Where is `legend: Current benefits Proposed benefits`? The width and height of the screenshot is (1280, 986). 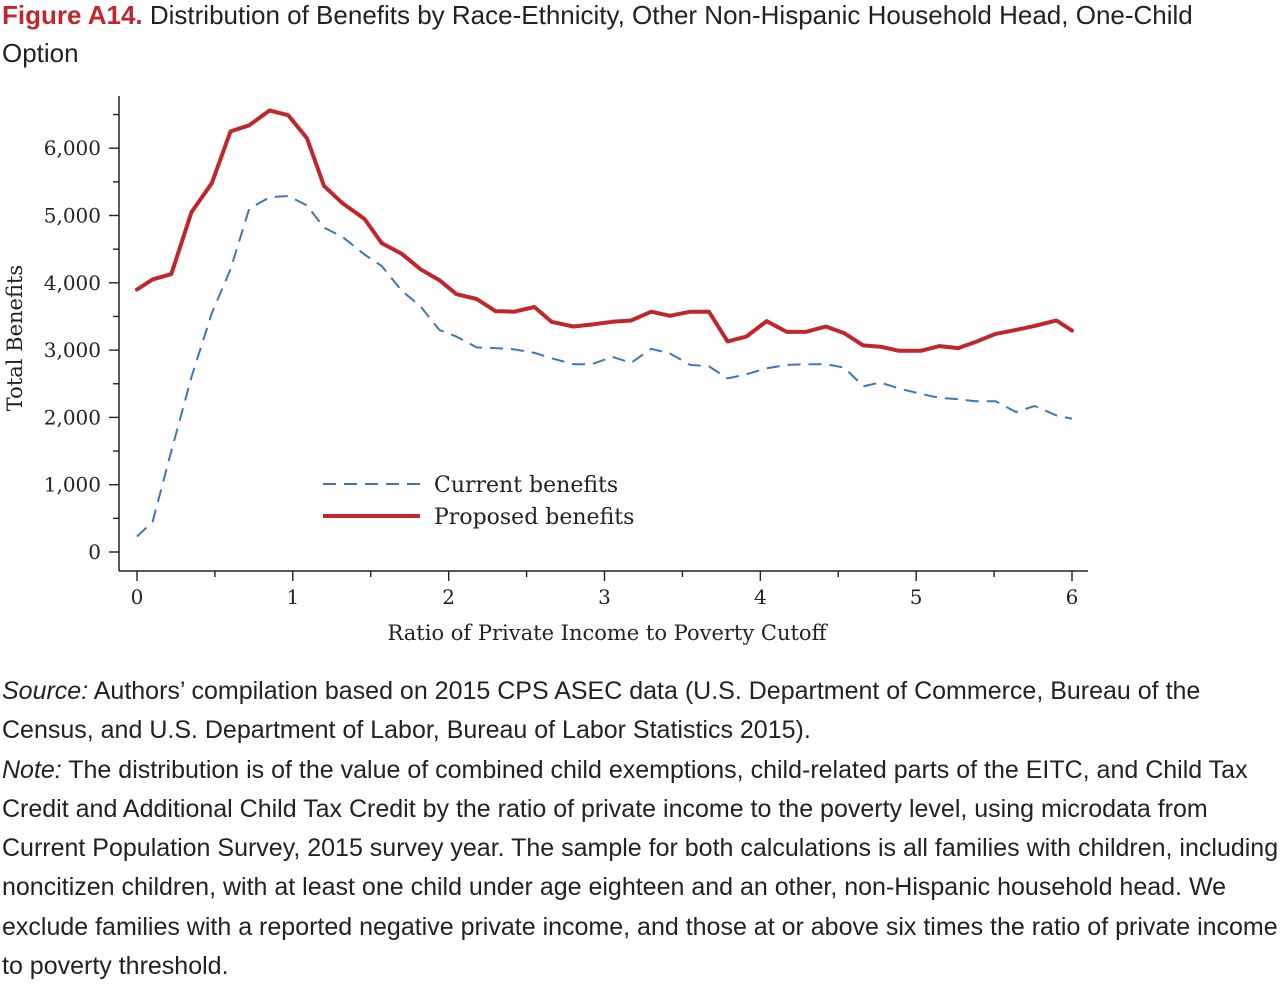
legend: Current benefits Proposed benefits is located at coordinates (478, 501).